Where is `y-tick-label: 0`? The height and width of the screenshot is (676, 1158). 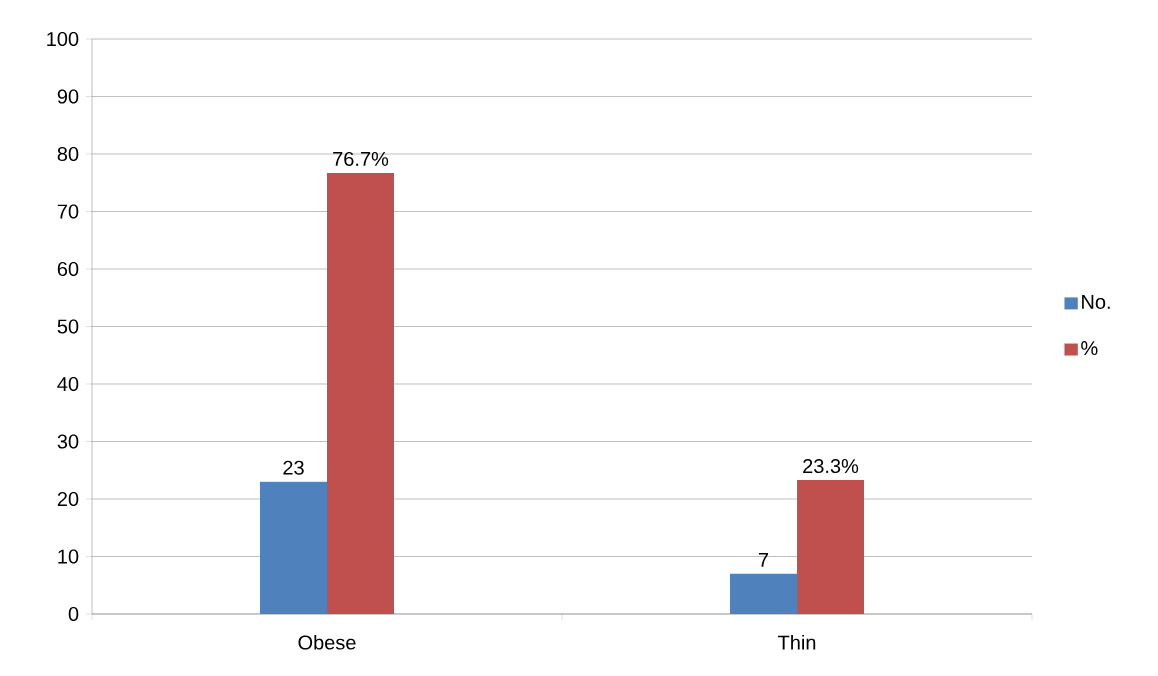 y-tick-label: 0 is located at coordinates (73, 614).